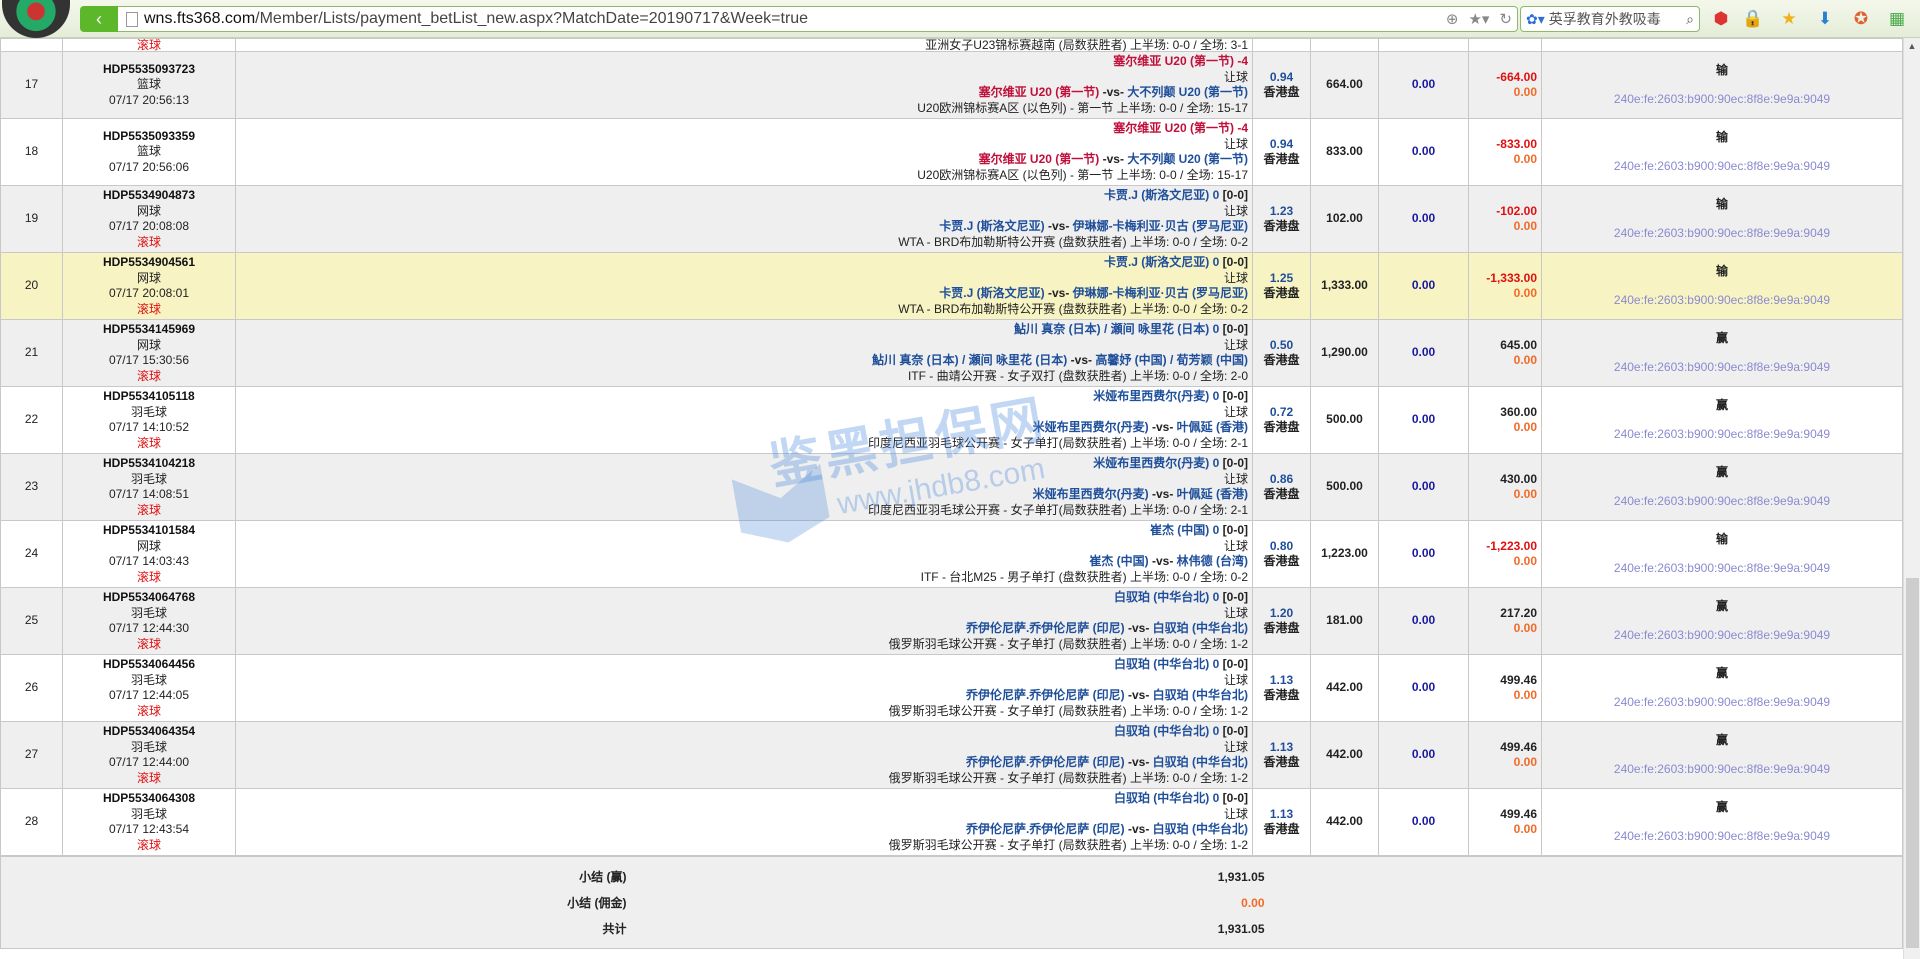 This screenshot has width=1920, height=959. I want to click on bet-time: 07/17 20:08:01, so click(149, 293).